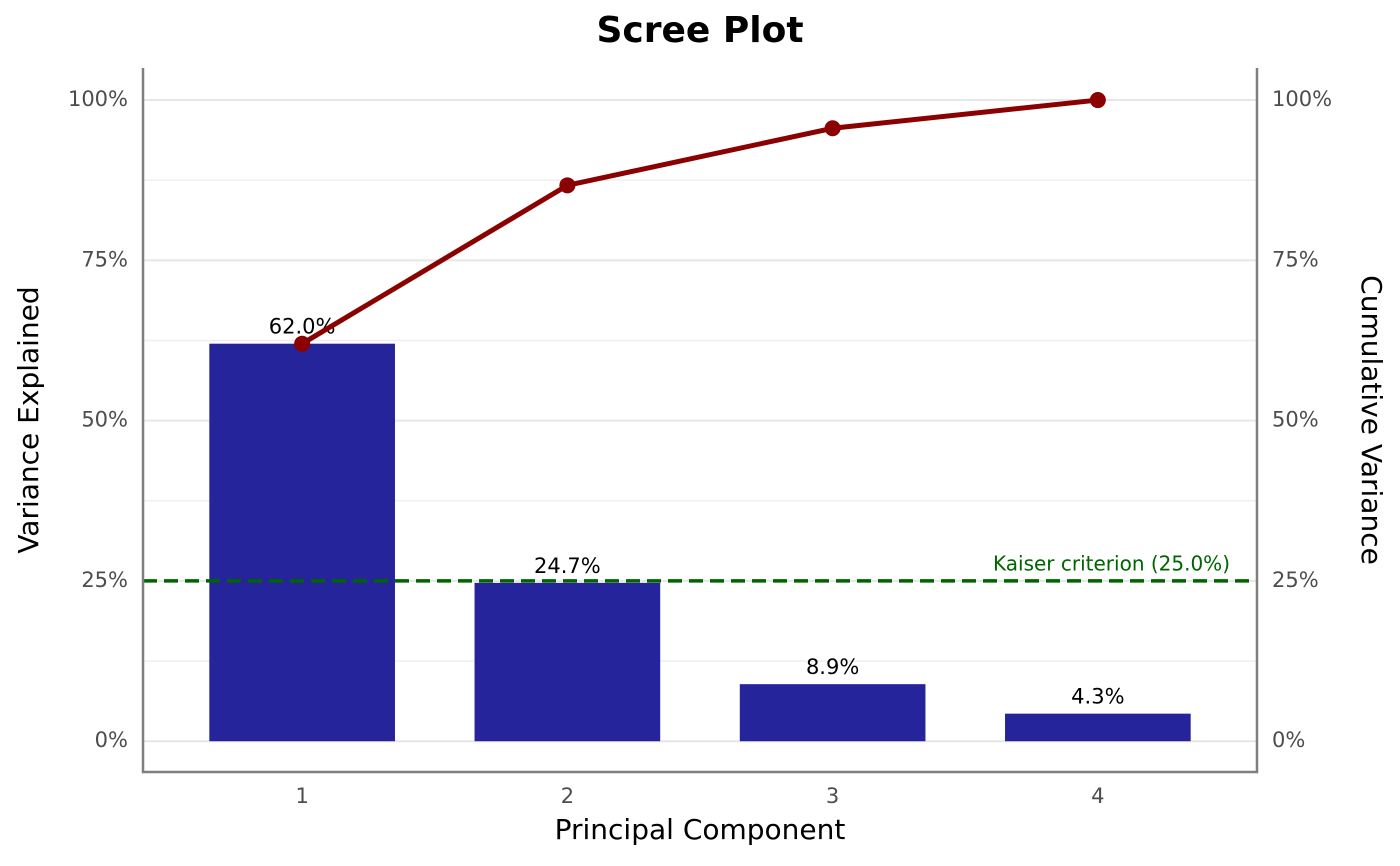 The image size is (1400, 866). What do you see at coordinates (567, 566) in the screenshot?
I see `data-label: 24.7%` at bounding box center [567, 566].